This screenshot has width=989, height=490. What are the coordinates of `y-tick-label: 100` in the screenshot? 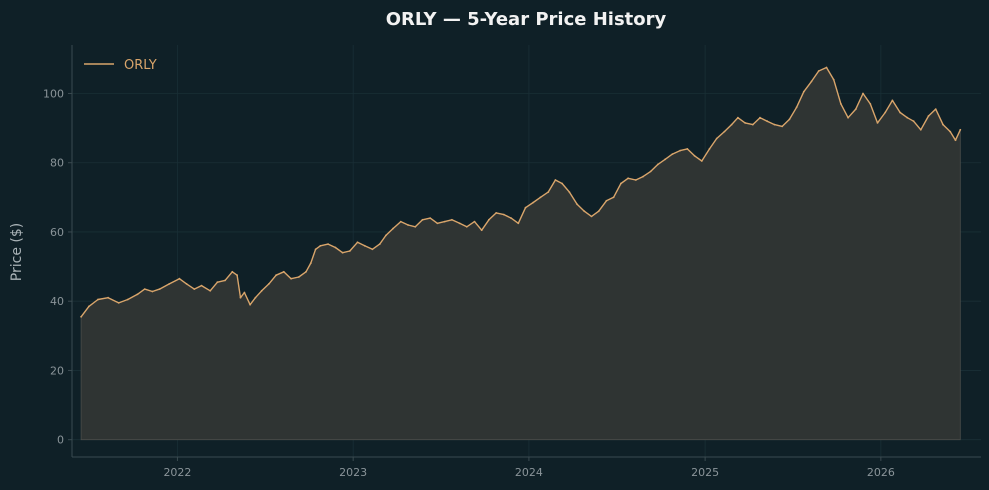 It's located at (53, 93).